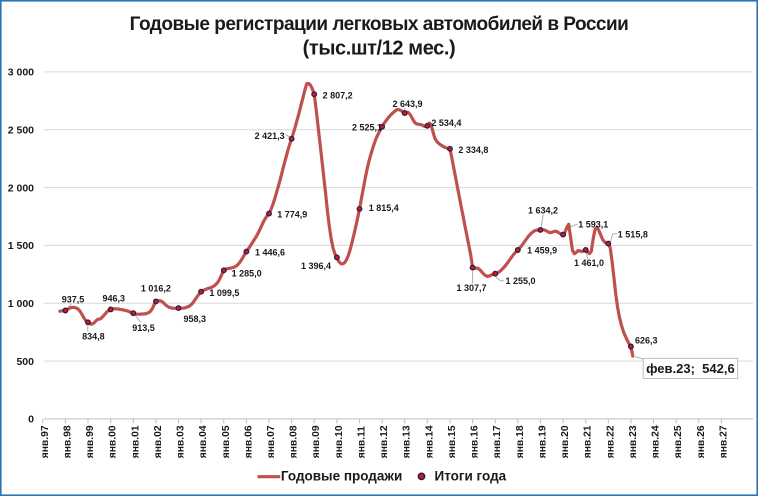 The height and width of the screenshot is (501, 758). I want to click on svg-text: янв.15, so click(452, 441).